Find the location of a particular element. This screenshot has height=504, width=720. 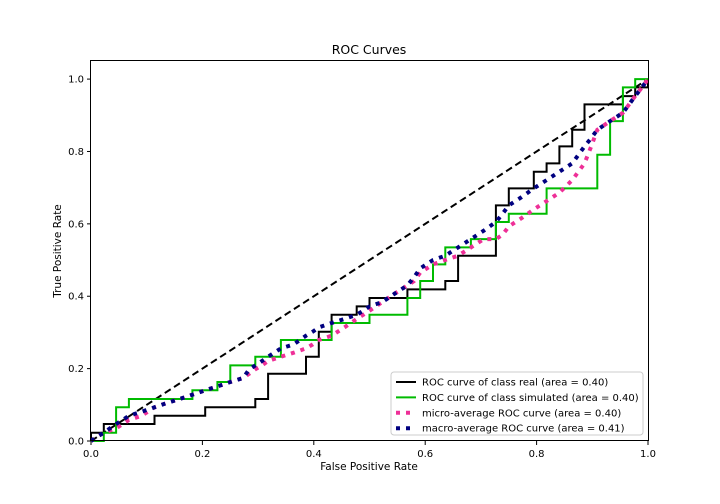

x-tick-label: 0.2 is located at coordinates (202, 454).